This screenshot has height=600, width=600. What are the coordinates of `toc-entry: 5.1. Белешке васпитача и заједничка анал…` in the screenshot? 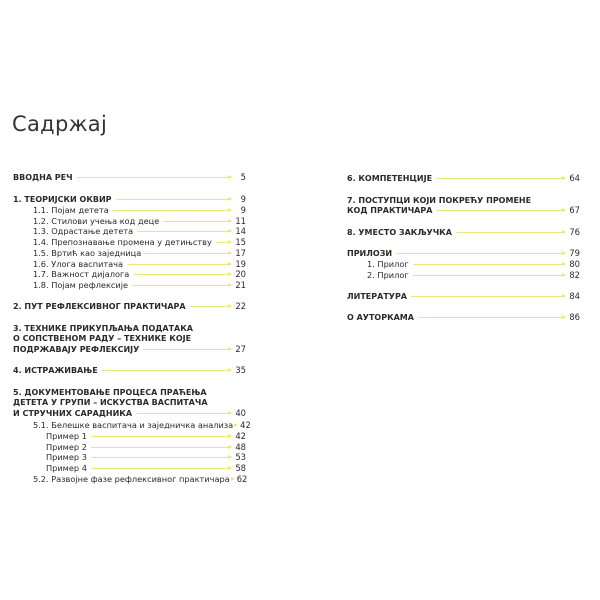 It's located at (142, 425).